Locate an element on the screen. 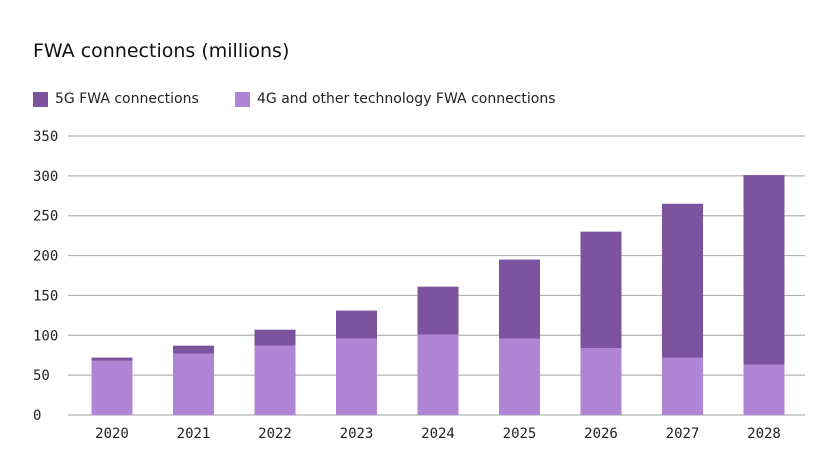 The image size is (822, 472). x-tick-label: 2028 is located at coordinates (764, 434).